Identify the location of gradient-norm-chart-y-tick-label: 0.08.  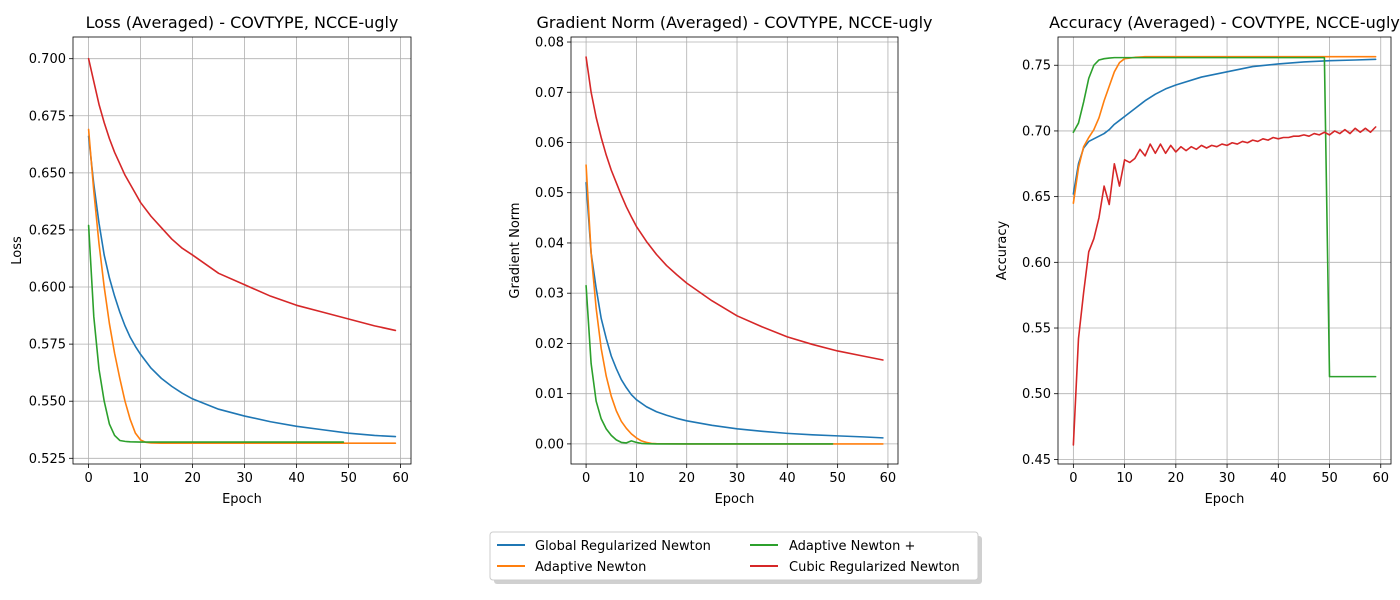
(549, 43).